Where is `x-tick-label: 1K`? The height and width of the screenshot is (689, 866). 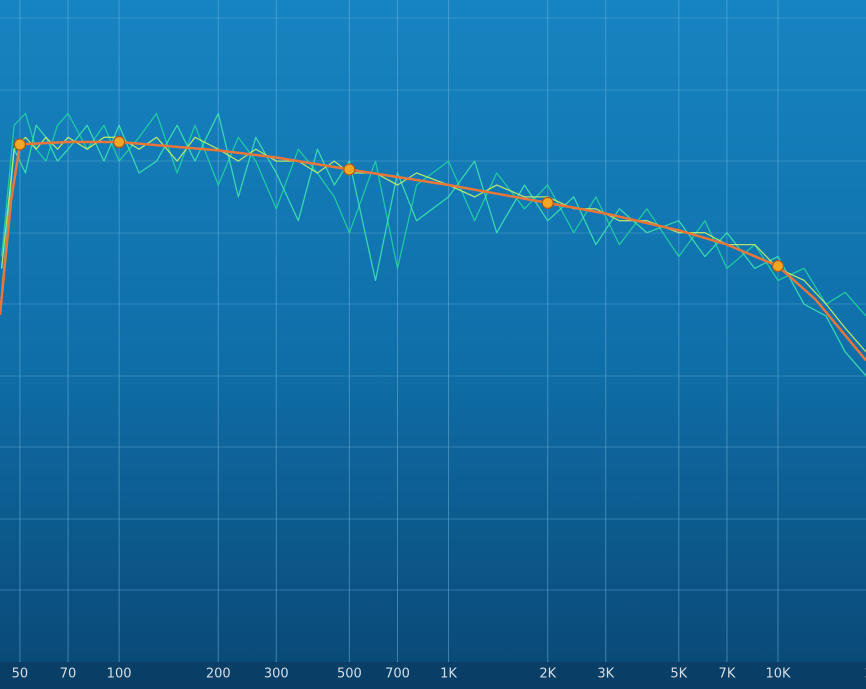
x-tick-label: 1K is located at coordinates (448, 674).